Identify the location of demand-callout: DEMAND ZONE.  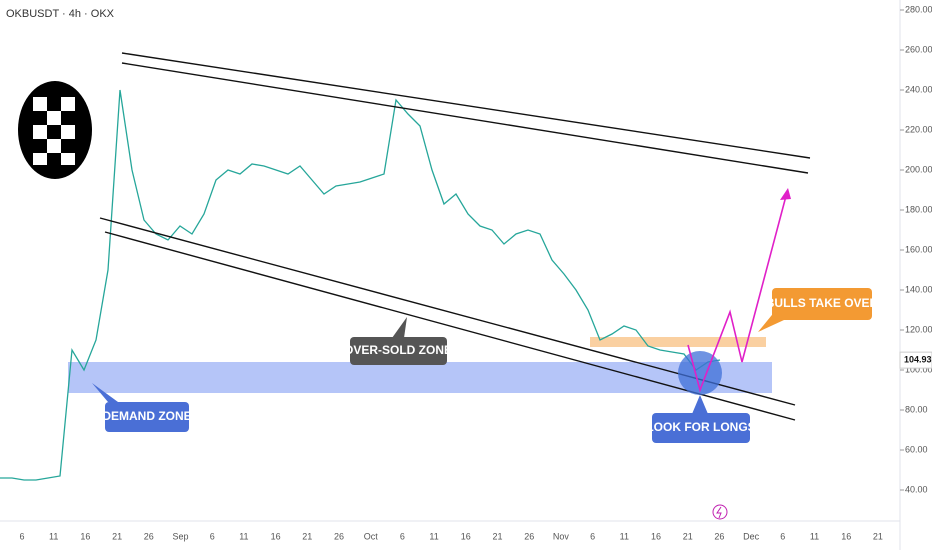
(142, 407).